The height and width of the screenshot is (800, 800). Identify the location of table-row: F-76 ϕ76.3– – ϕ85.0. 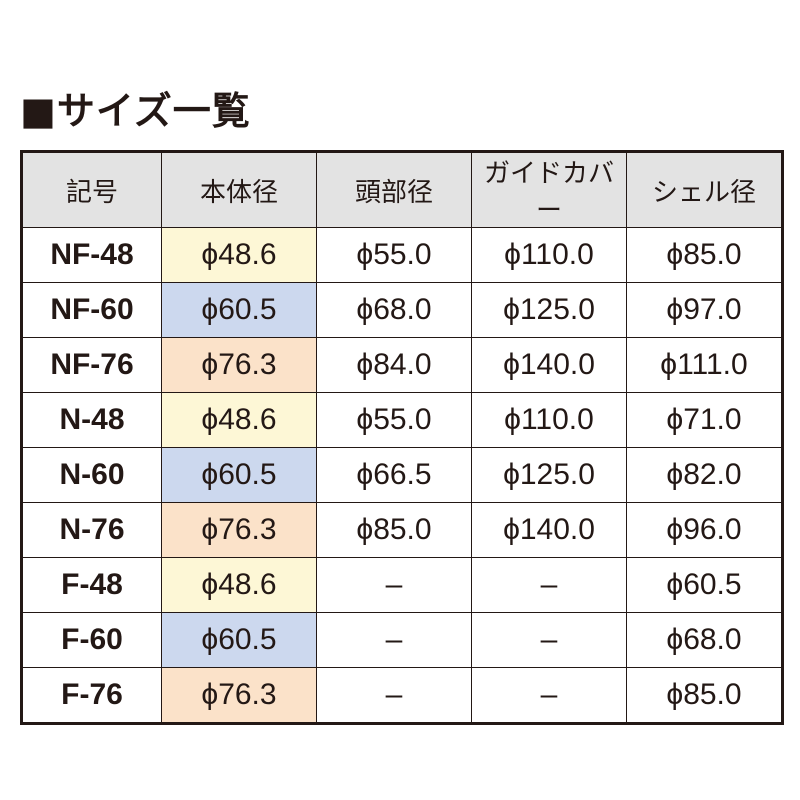
(402, 695).